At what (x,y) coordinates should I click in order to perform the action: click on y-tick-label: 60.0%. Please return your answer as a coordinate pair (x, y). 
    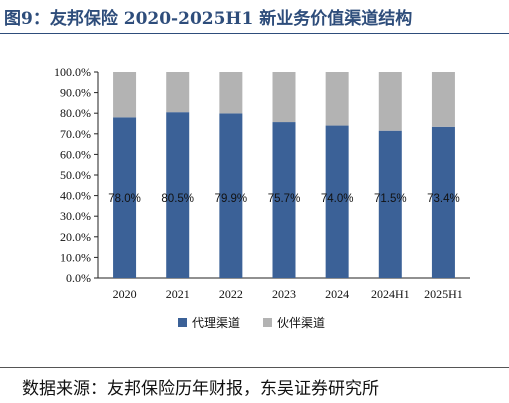
    Looking at the image, I should click on (75, 154).